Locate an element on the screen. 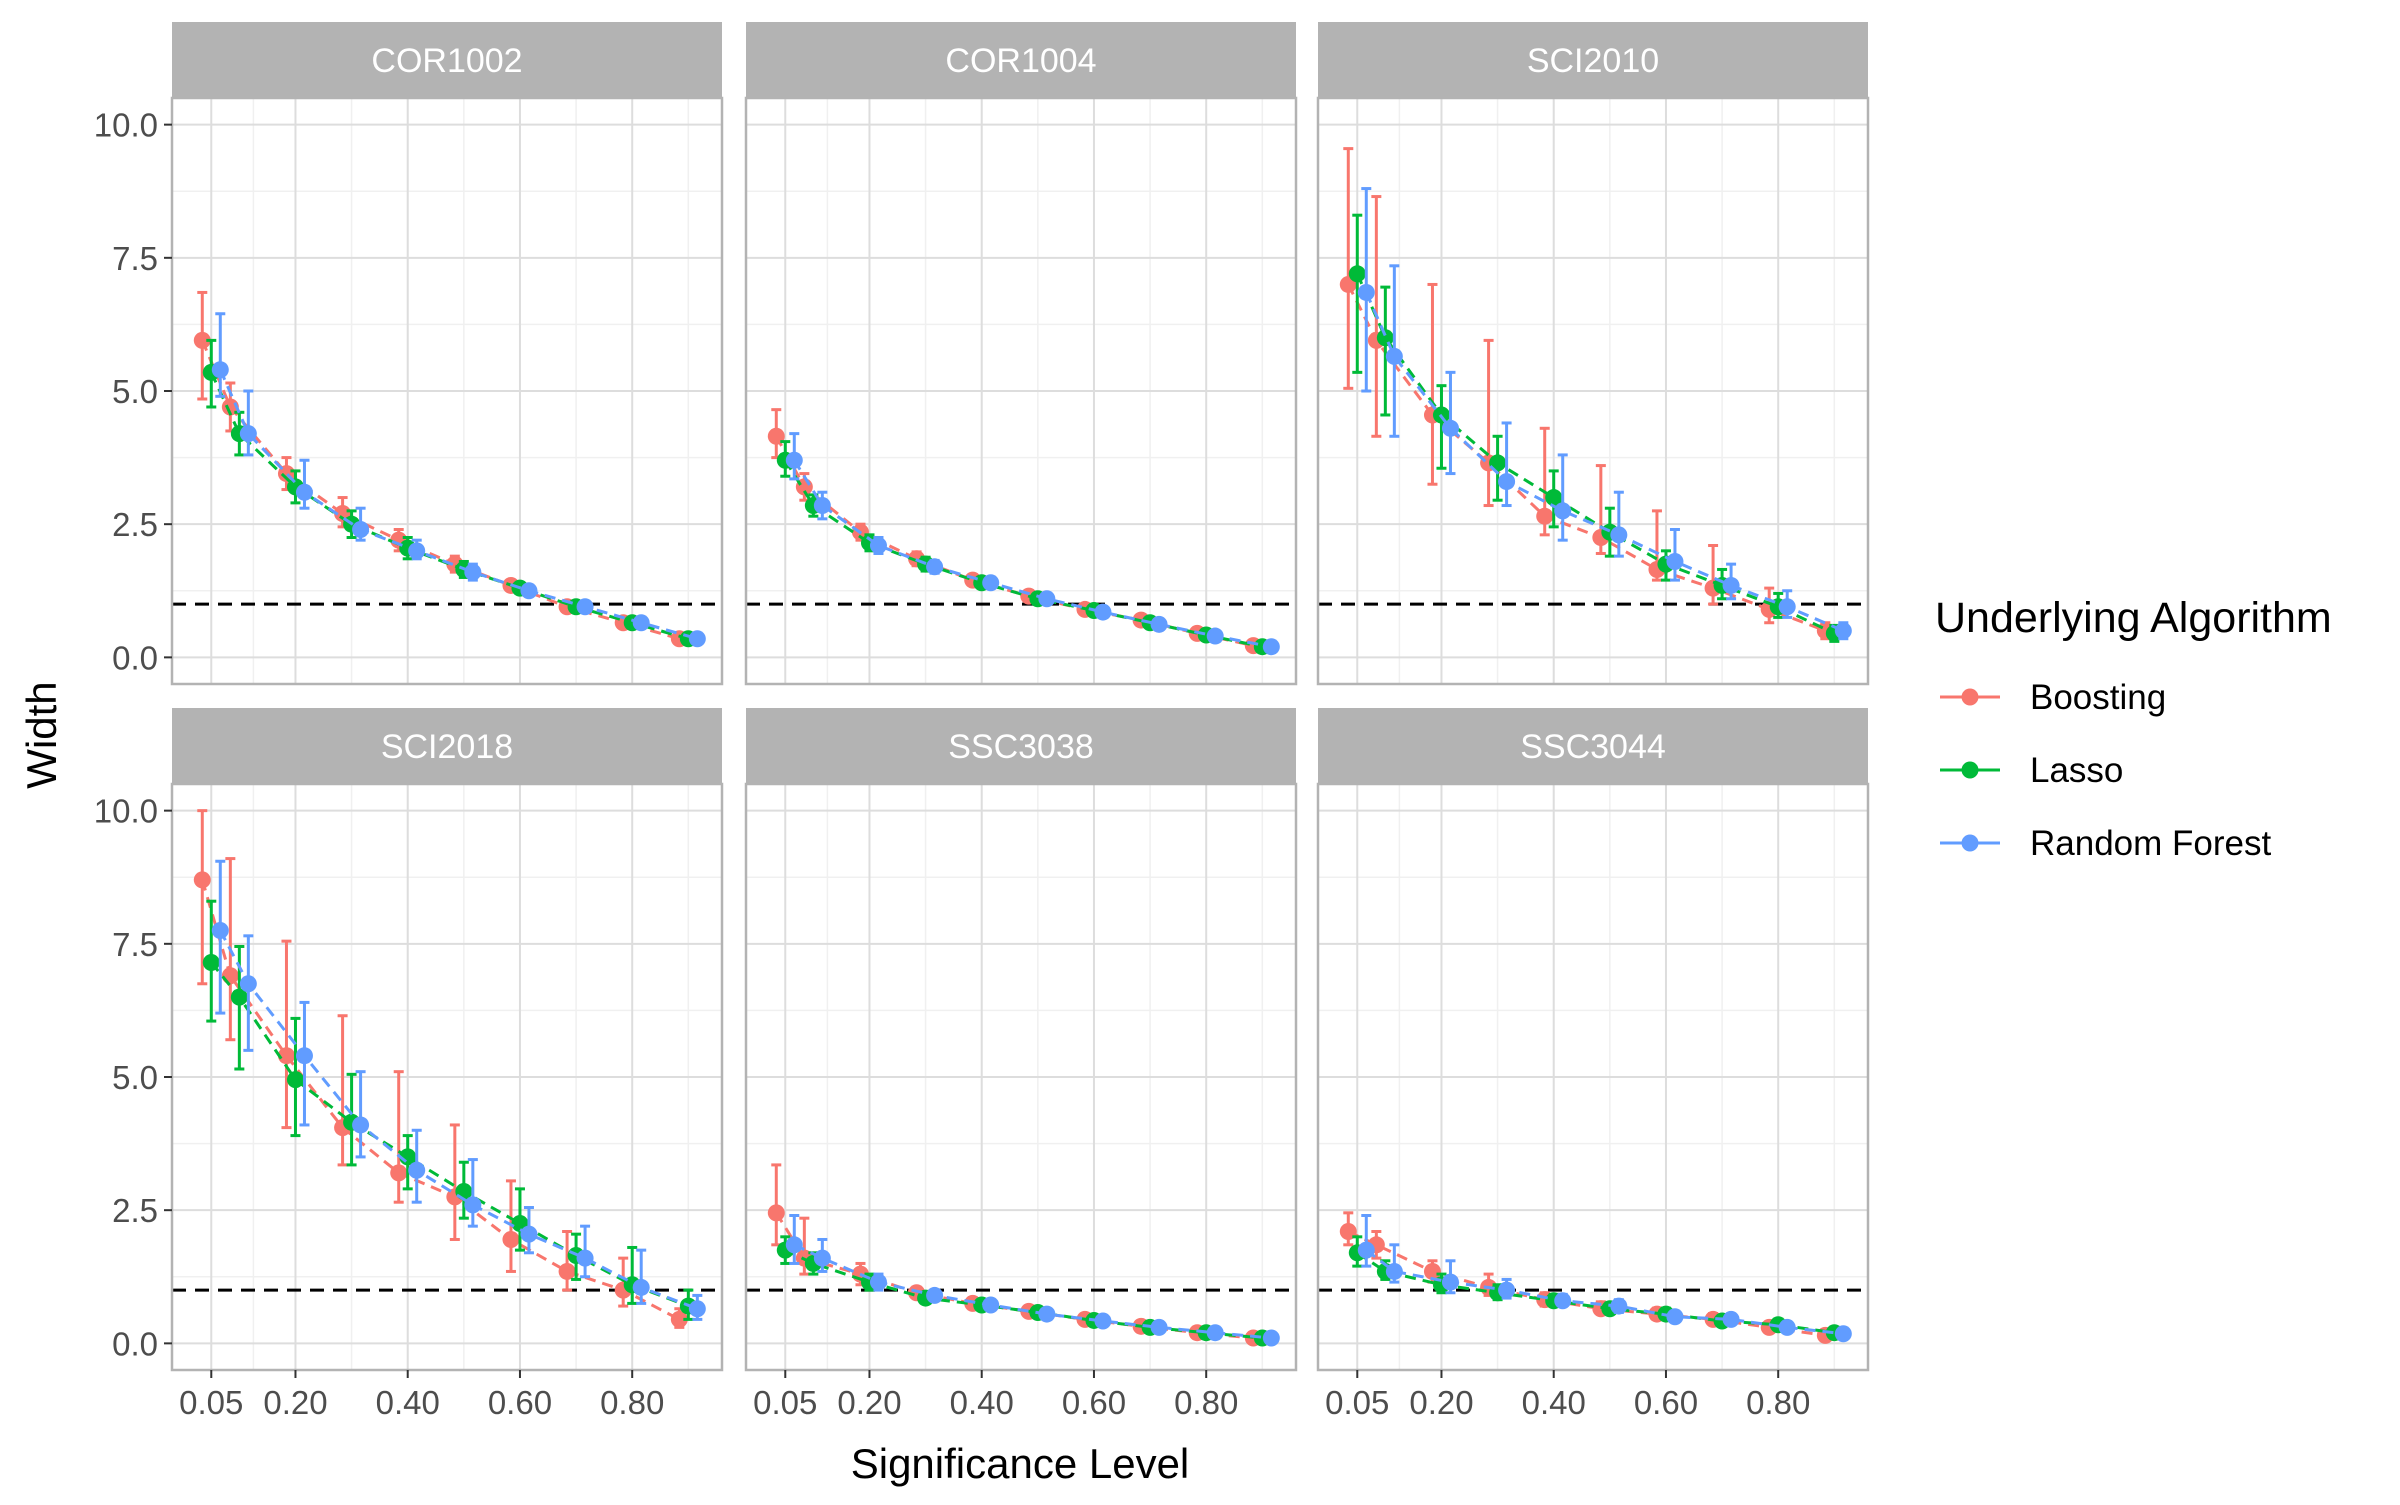 The image size is (2400, 1505). facet-strip-label: SSC3038 is located at coordinates (1021, 747).